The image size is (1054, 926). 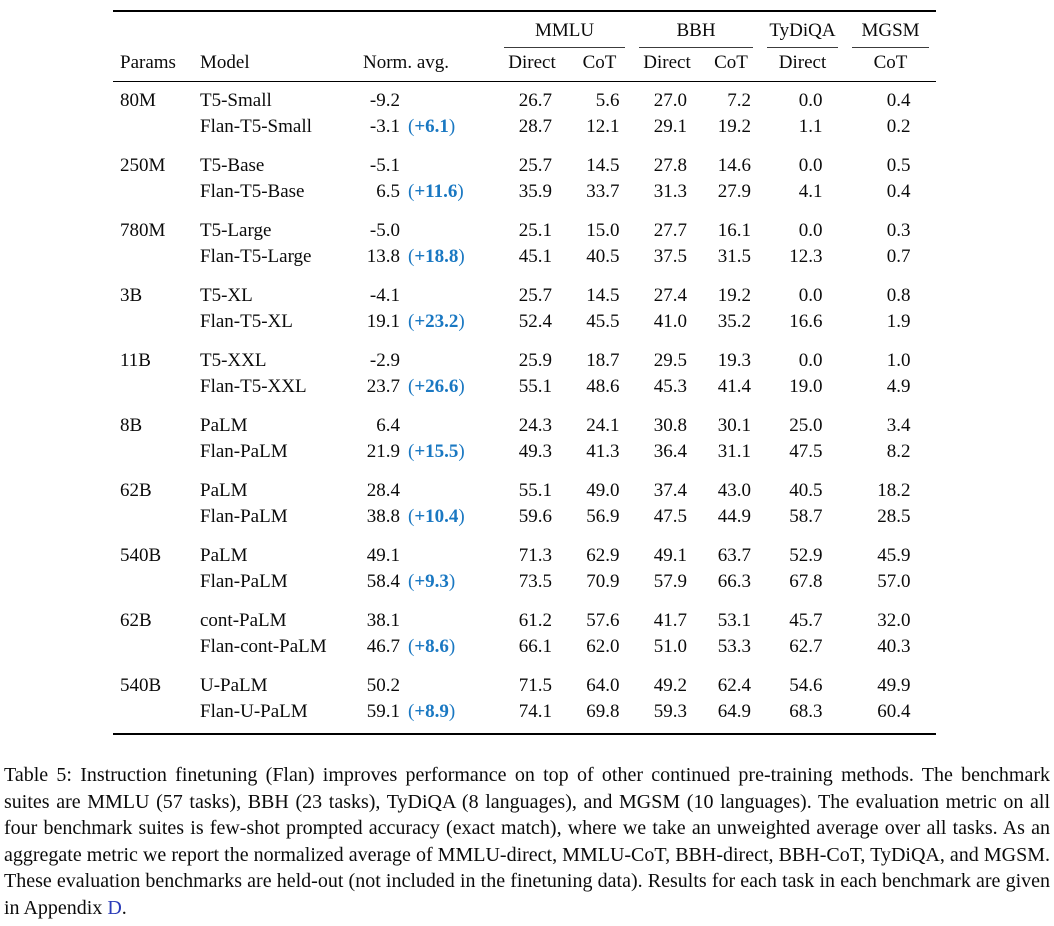 I want to click on cell-mmlu-cot: 18.7, so click(x=599, y=361).